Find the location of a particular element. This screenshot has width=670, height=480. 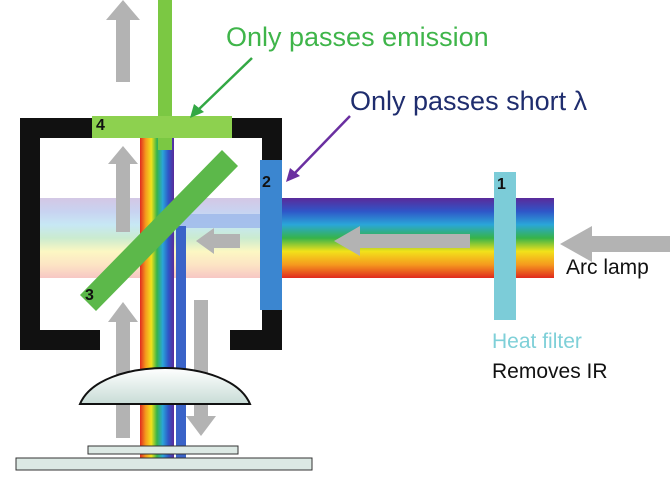

emission-callout-label: Only passes emission is located at coordinates (357, 37).